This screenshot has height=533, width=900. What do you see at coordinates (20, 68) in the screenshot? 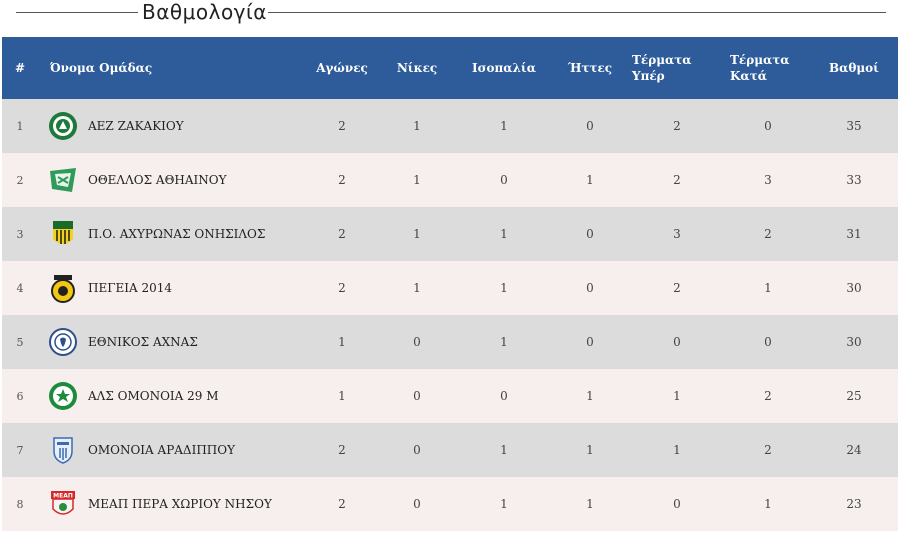
I see `header-pos: #` at bounding box center [20, 68].